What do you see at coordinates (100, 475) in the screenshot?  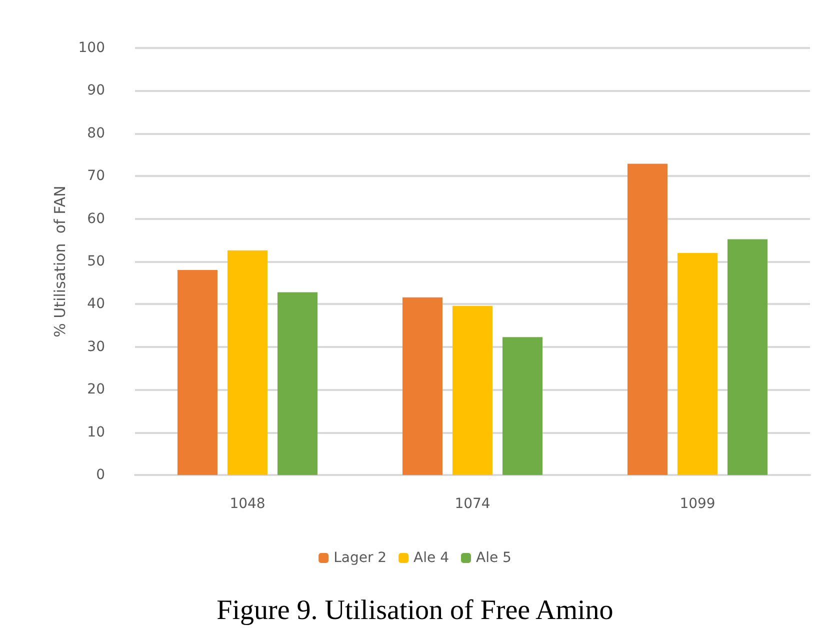 I see `y-tick-label: 0` at bounding box center [100, 475].